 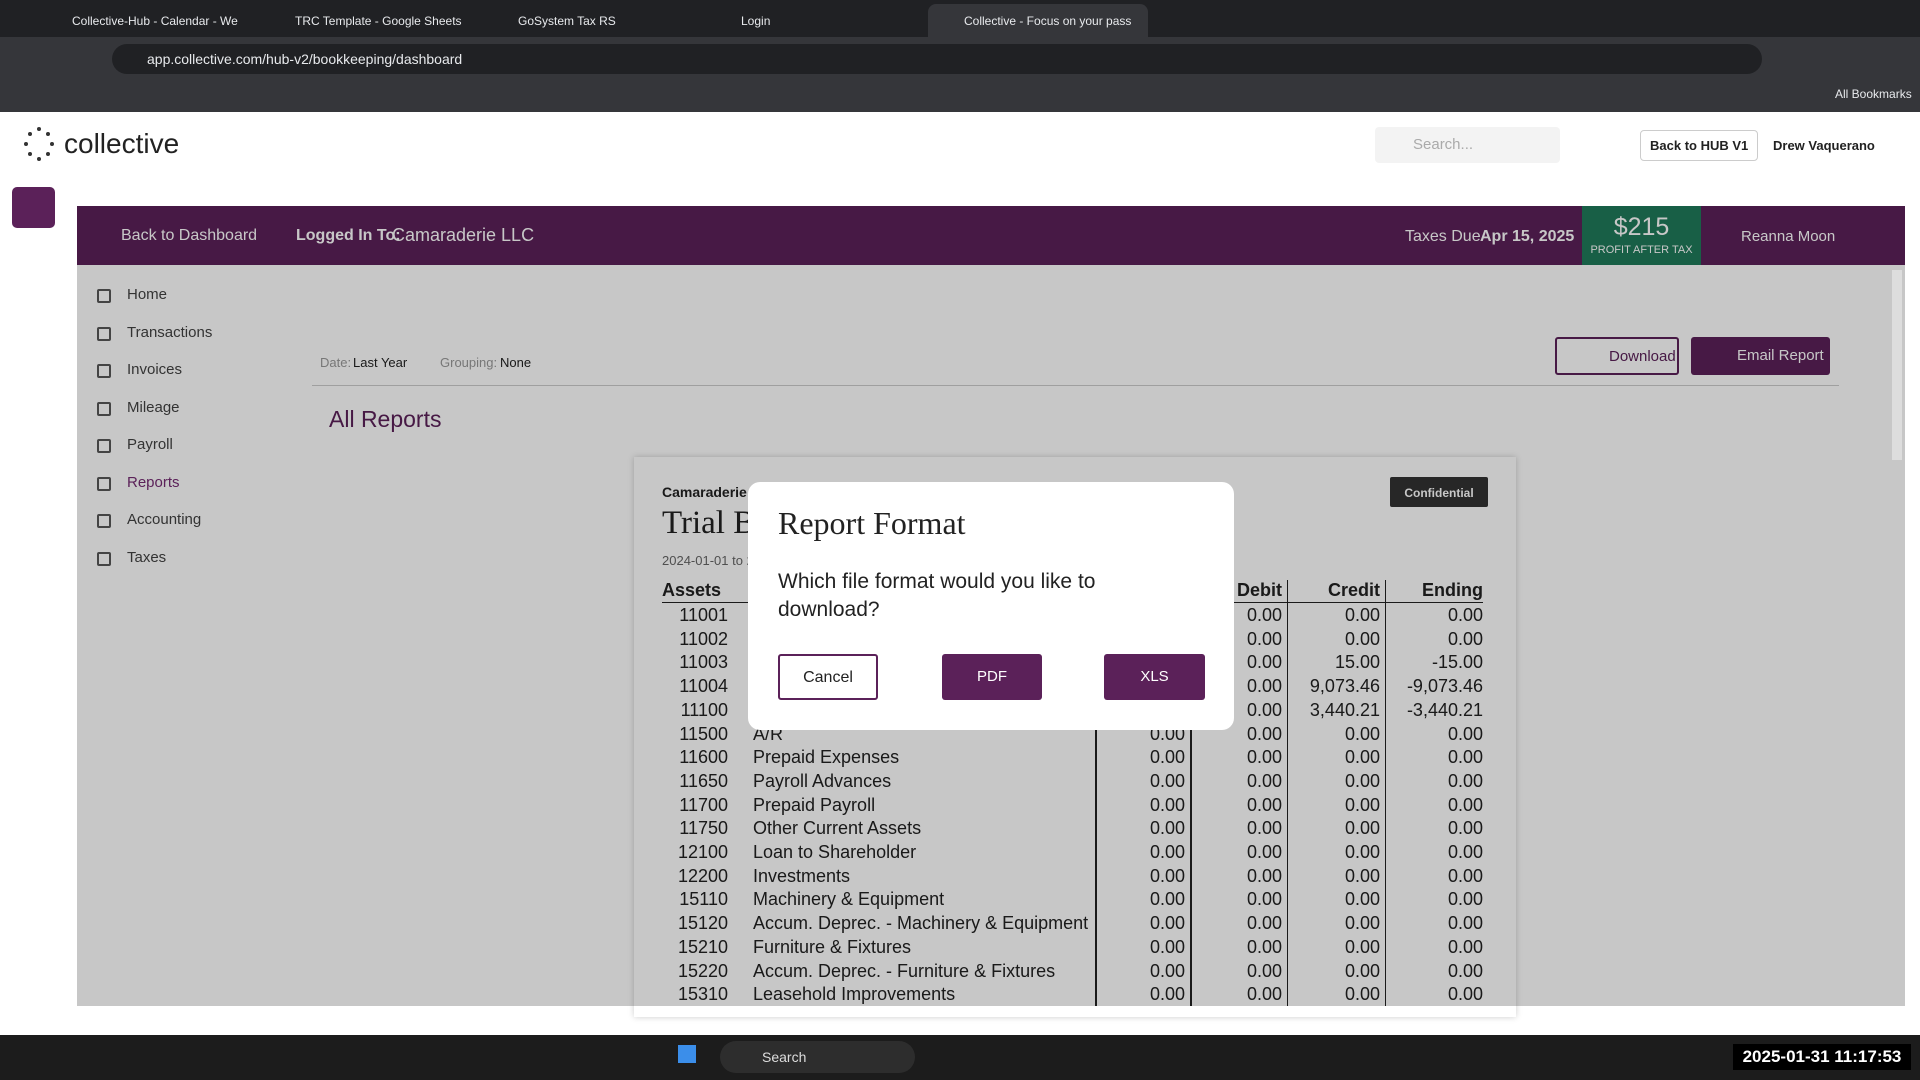 What do you see at coordinates (1641, 250) in the screenshot?
I see `profit-label: PROFIT AFTER TAX` at bounding box center [1641, 250].